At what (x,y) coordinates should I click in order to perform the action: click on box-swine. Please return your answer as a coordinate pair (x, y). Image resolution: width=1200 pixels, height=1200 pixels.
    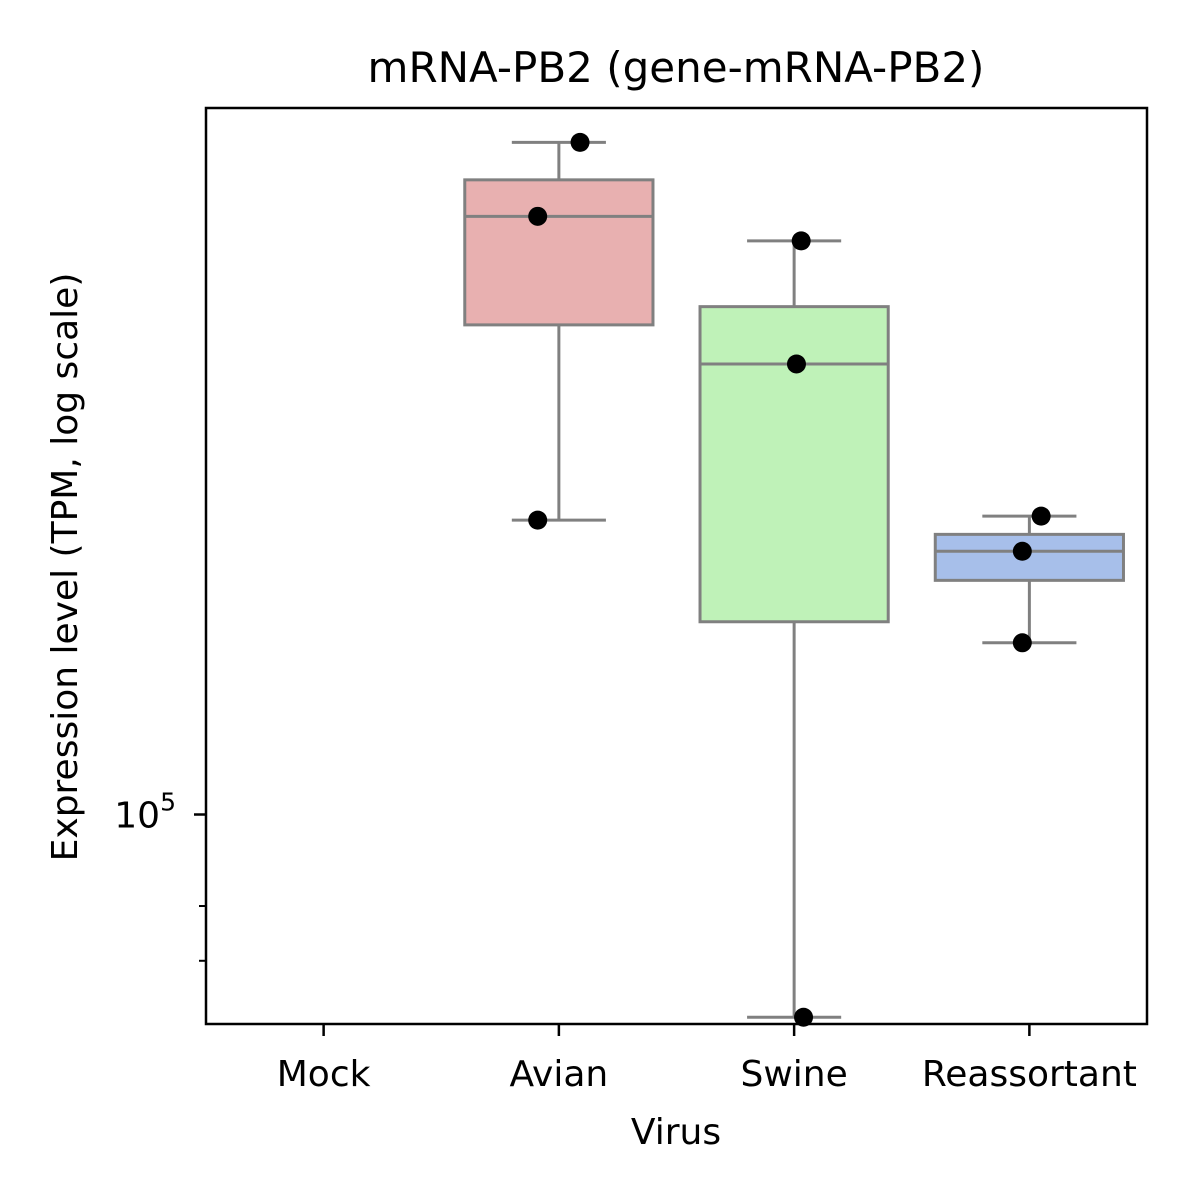
    Looking at the image, I should click on (794, 464).